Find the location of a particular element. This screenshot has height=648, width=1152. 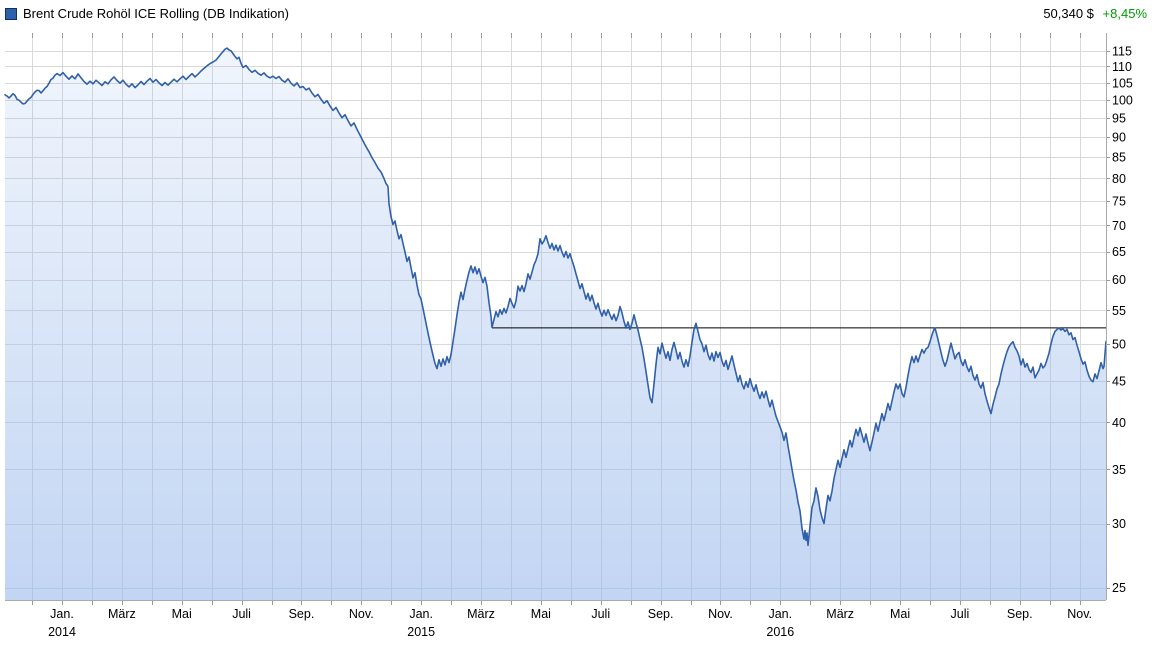

series-legend-square-icon is located at coordinates (11, 13).